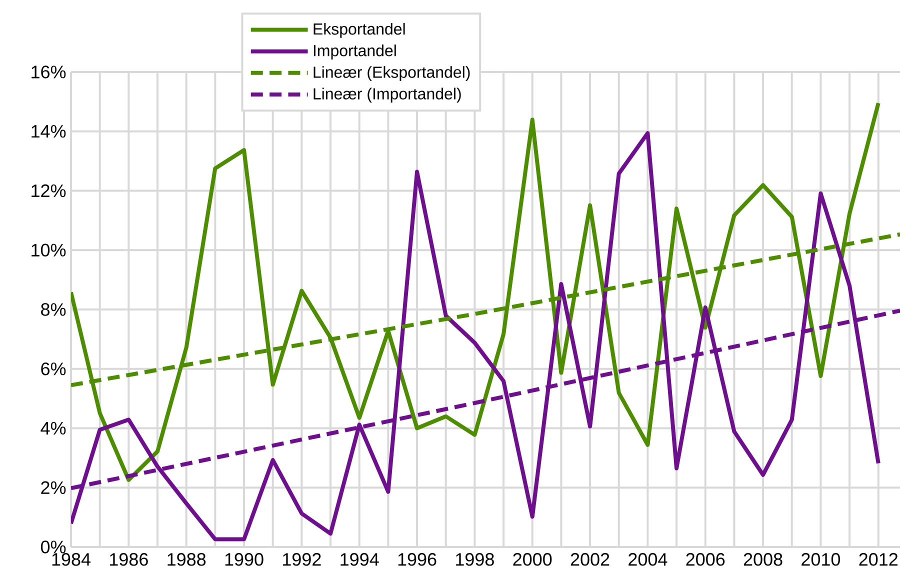  Describe the element at coordinates (302, 559) in the screenshot. I see `x-tick-label: 1992` at that location.